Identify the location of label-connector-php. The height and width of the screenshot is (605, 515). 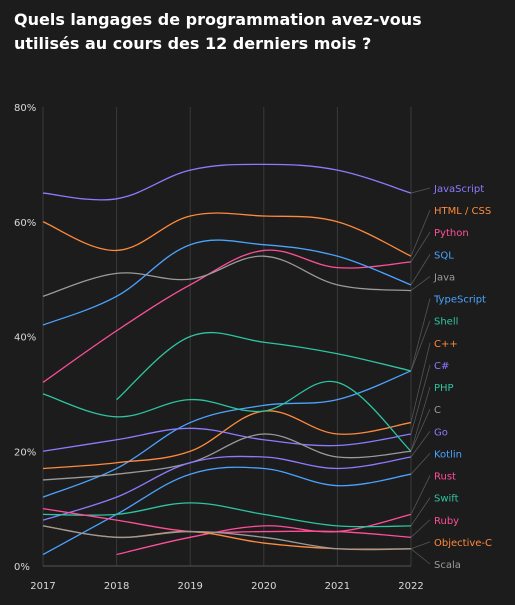
(420, 419).